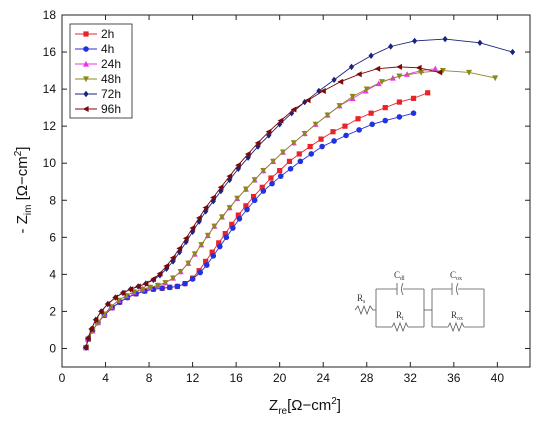  Describe the element at coordinates (365, 310) in the screenshot. I see `rs-resistor-shape` at that location.